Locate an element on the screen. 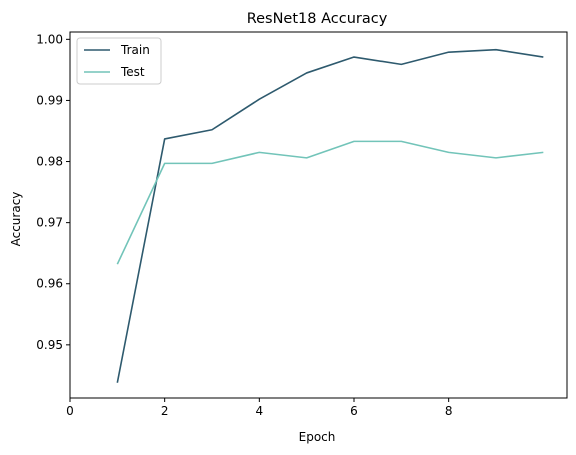 The height and width of the screenshot is (455, 576). y-tick-label: 0.96 is located at coordinates (49, 284).